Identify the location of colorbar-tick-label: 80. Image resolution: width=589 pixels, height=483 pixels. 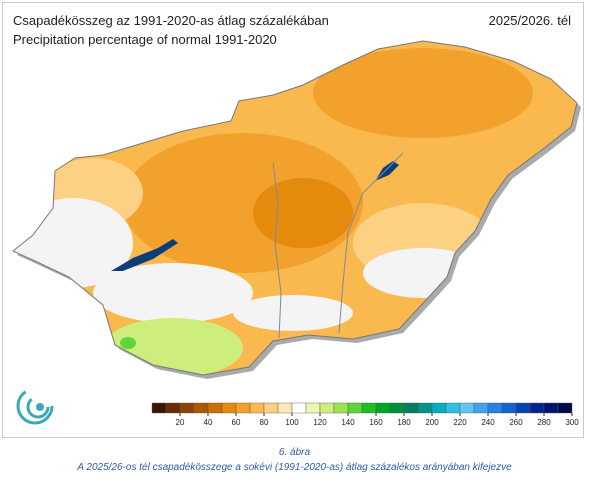
(264, 422).